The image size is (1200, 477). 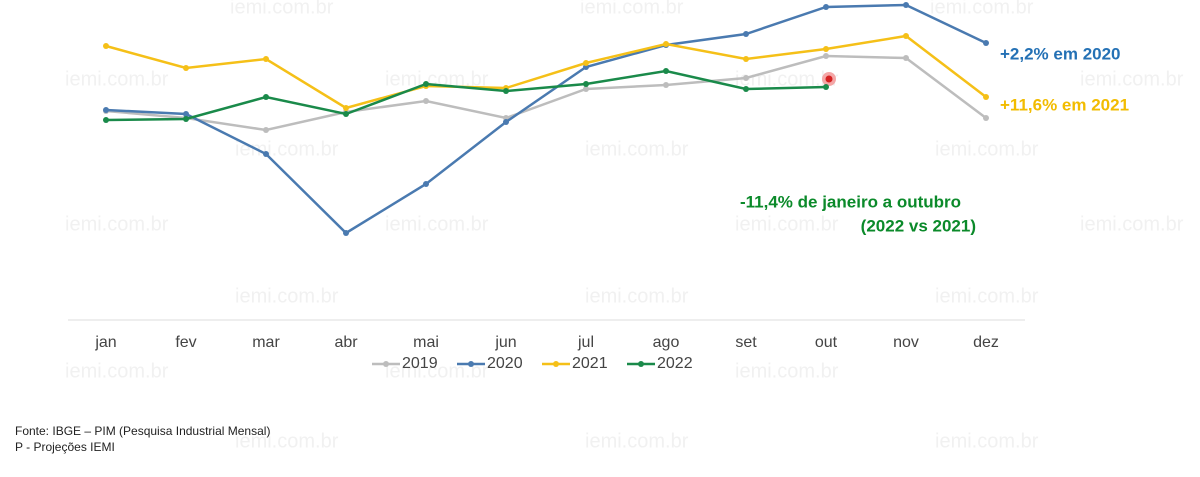 What do you see at coordinates (185, 342) in the screenshot?
I see `x-tick-label: fev` at bounding box center [185, 342].